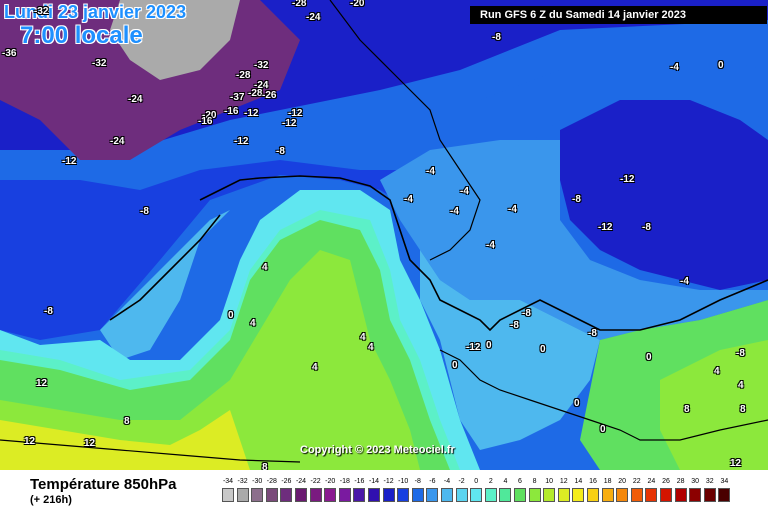 The width and height of the screenshot is (768, 512). Describe the element at coordinates (461, 481) in the screenshot. I see `legend-value: -2` at that location.